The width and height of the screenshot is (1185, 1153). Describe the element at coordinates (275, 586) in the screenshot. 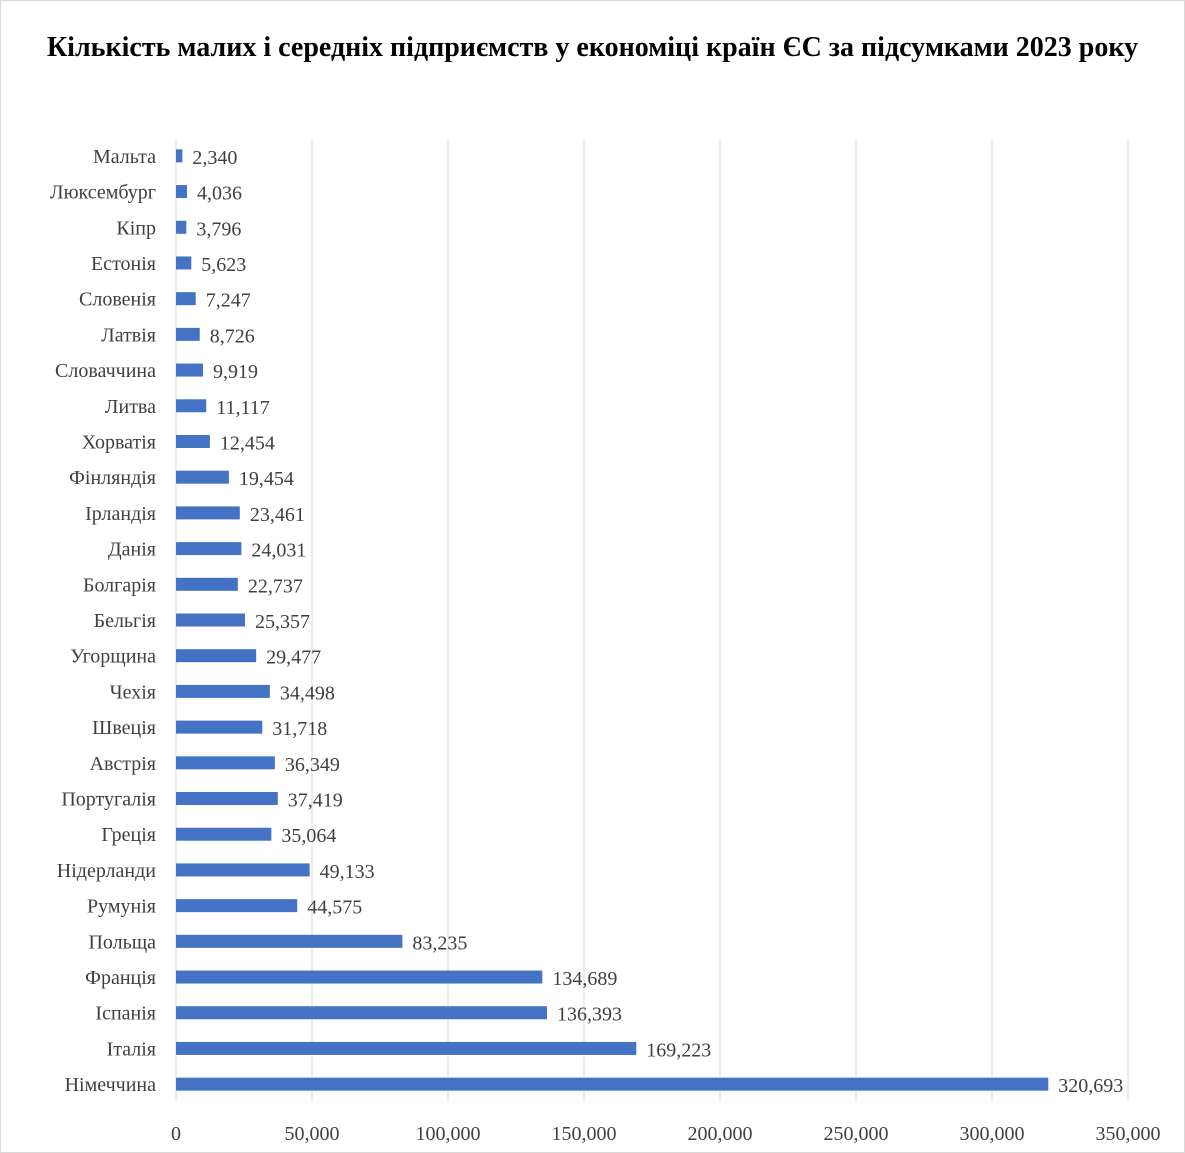

I see `data-label: 22,737` at that location.